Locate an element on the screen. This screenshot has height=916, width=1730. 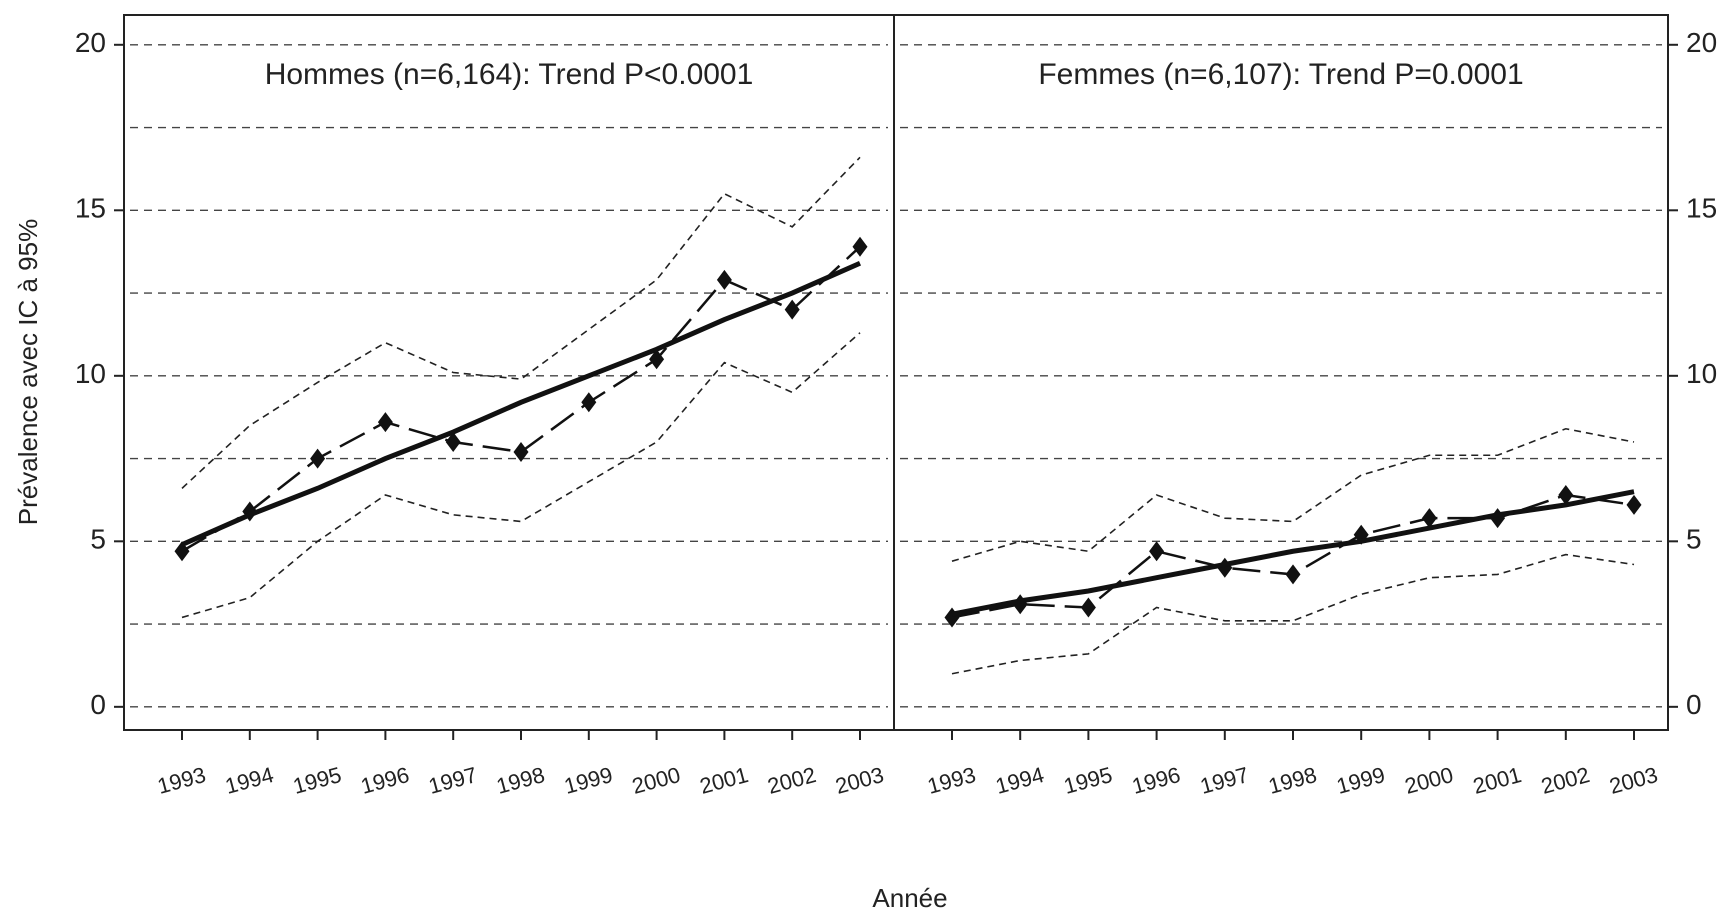
panel-title: Femmes (n=6,107): Trend P=0.0001 is located at coordinates (1280, 74).